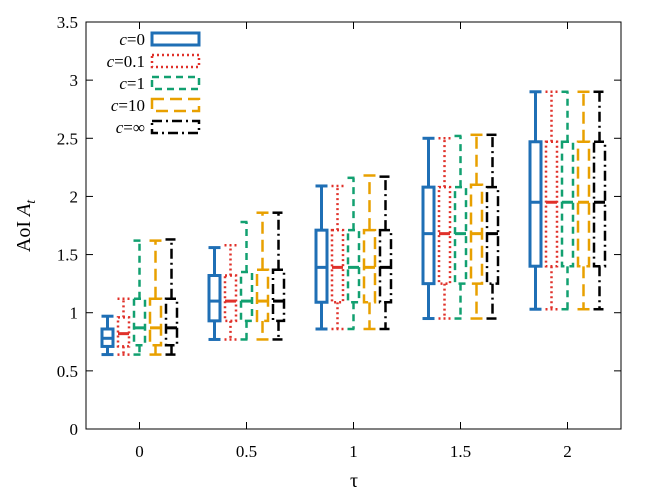 This screenshot has height=497, width=662. Describe the element at coordinates (130, 127) in the screenshot. I see `legend-label: c=∞` at that location.